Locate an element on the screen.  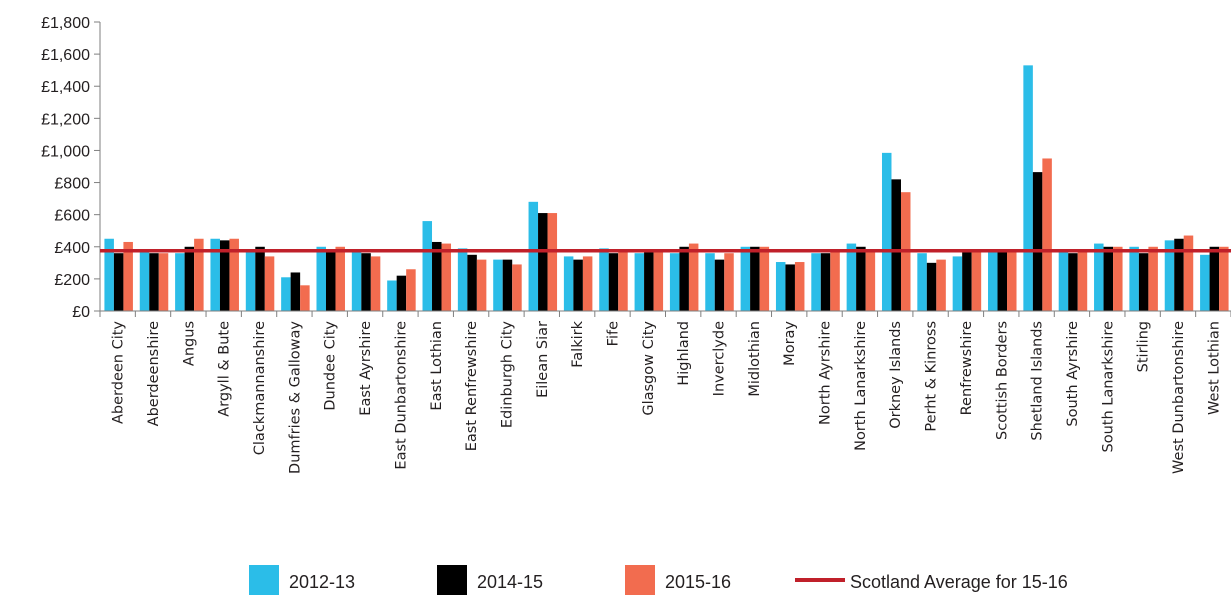
x-tick-label: Glasgow City is located at coordinates (649, 368).